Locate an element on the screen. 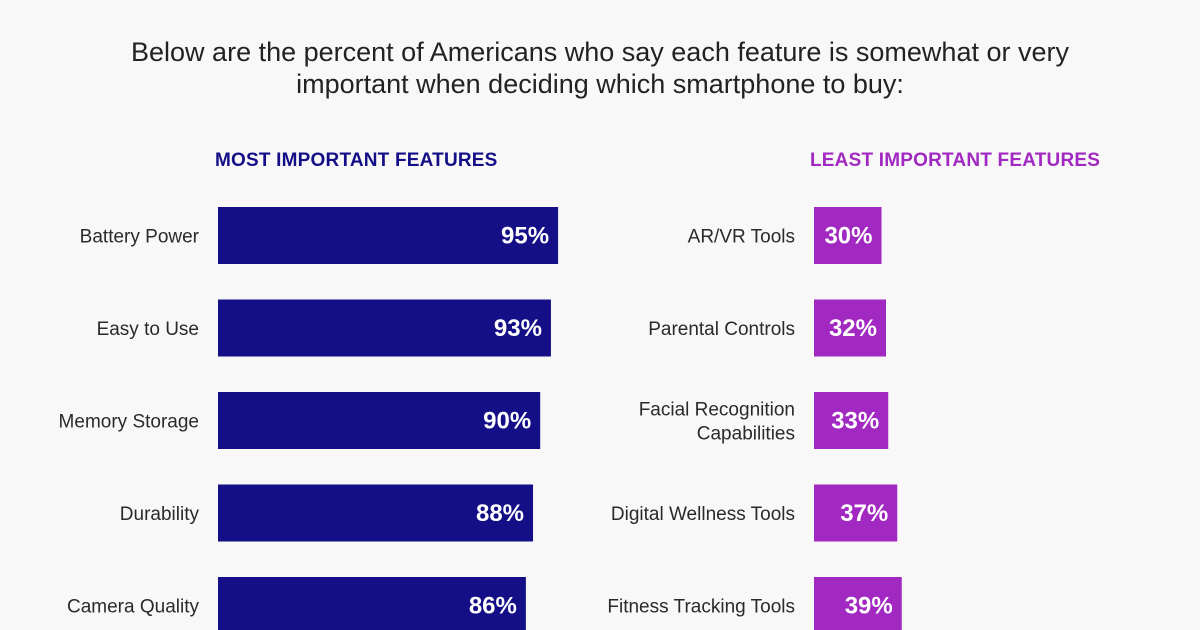 The width and height of the screenshot is (1200, 630). most-category-label-2: Easy to Use is located at coordinates (148, 329).